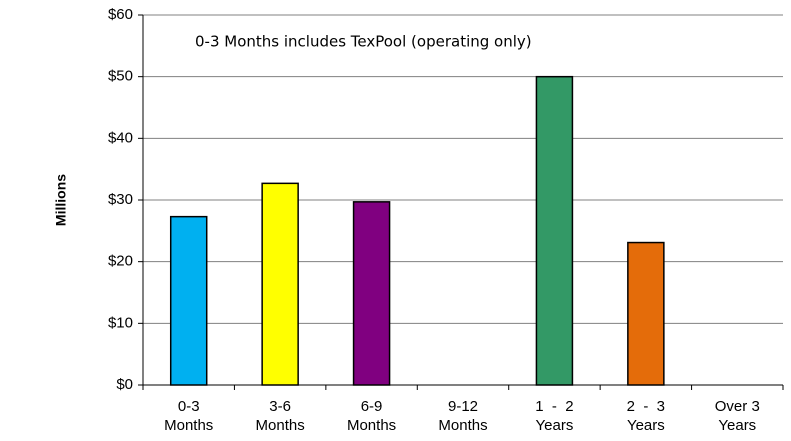 The height and width of the screenshot is (441, 791). What do you see at coordinates (120, 14) in the screenshot?
I see `y-tick-label: $60` at bounding box center [120, 14].